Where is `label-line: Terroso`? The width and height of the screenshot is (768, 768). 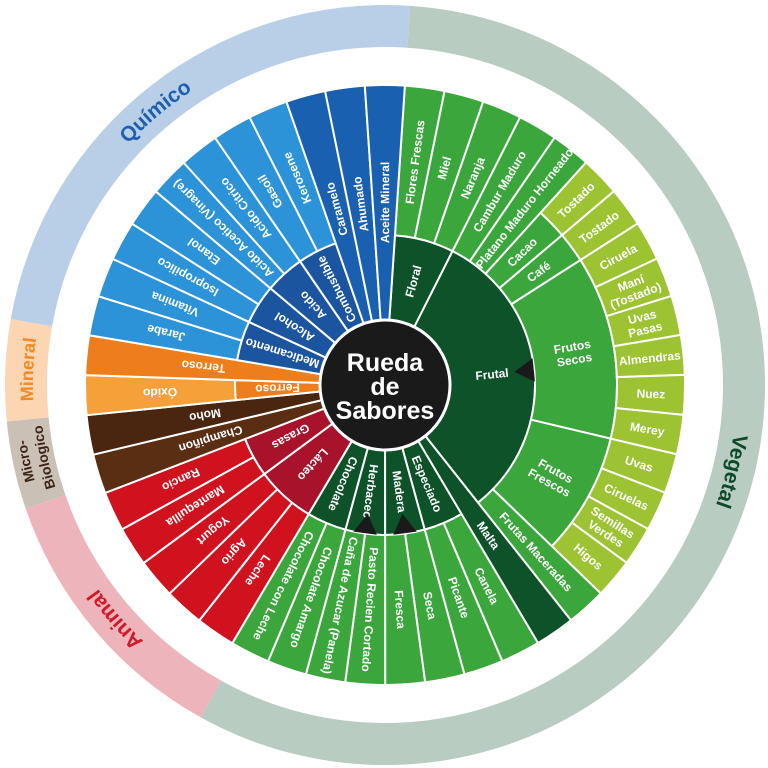 label-line: Terroso is located at coordinates (203, 366).